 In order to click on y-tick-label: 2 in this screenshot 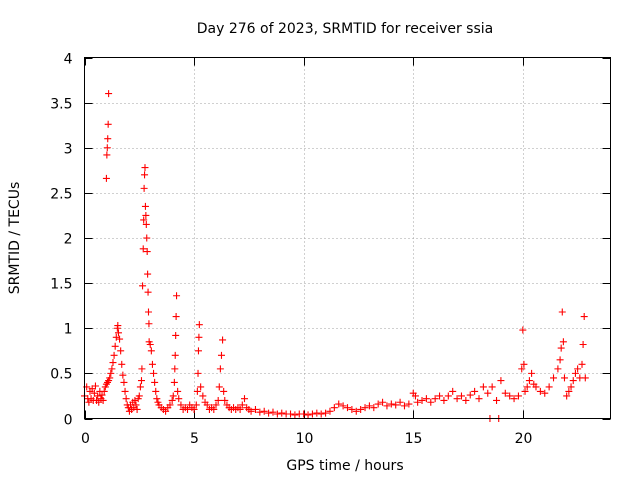, I will do `click(68, 240)`.